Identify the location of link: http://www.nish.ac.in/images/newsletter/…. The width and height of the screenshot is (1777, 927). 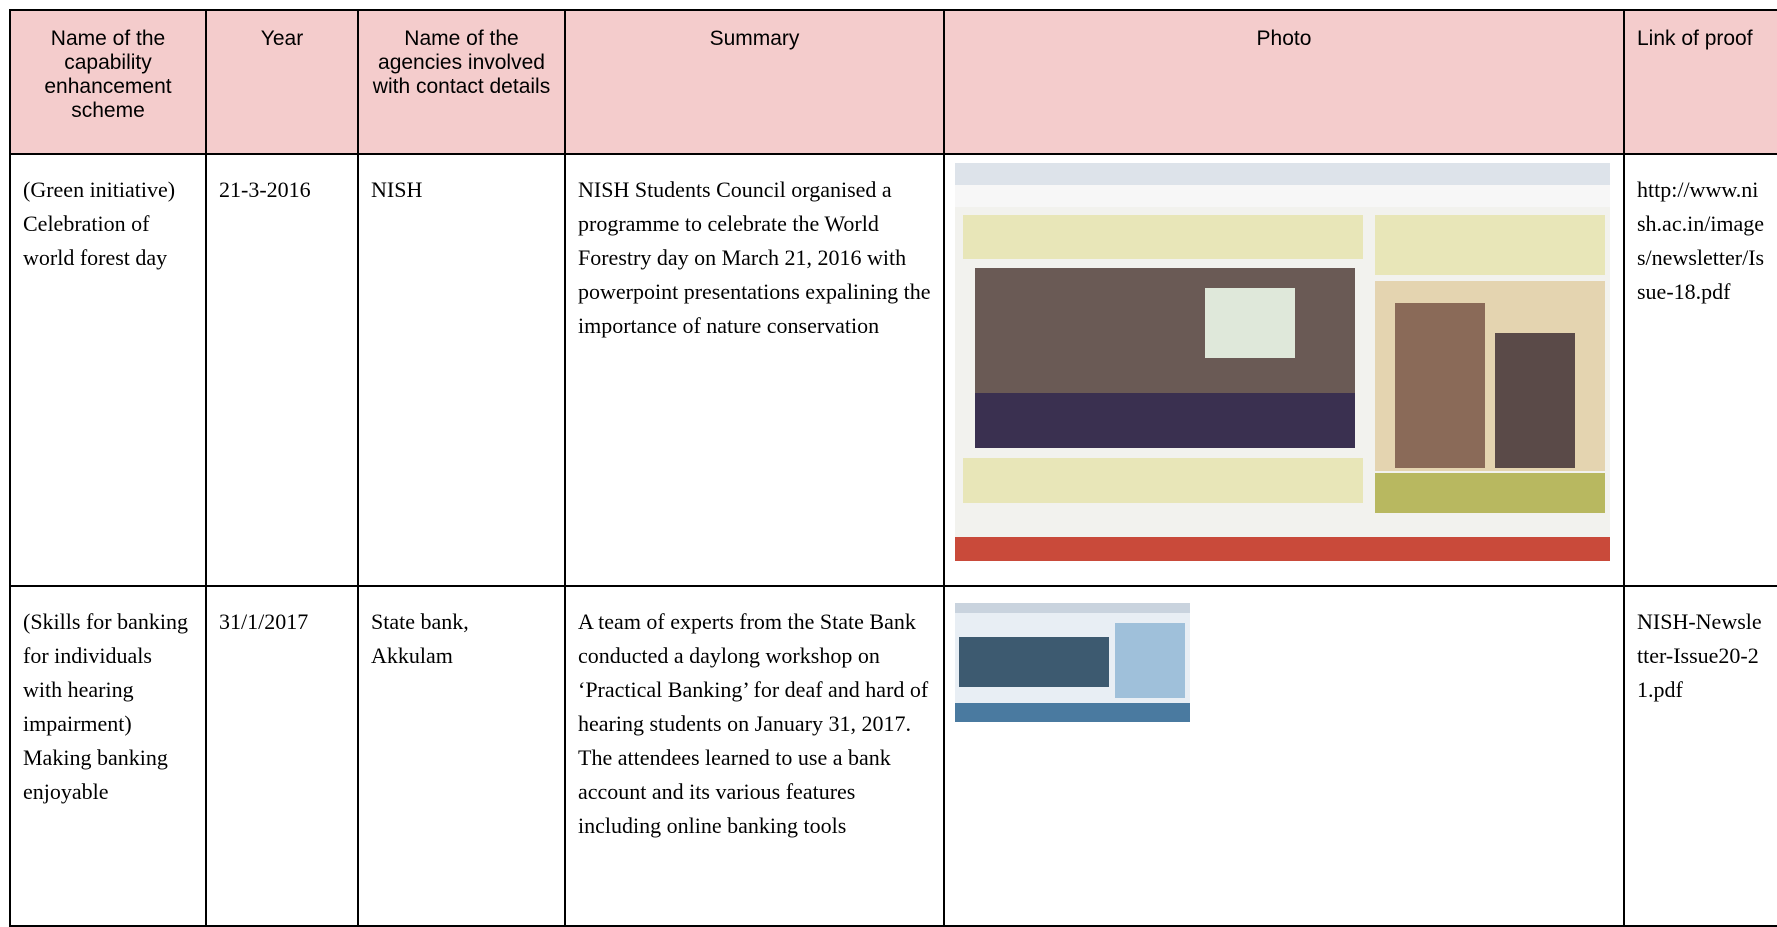
(1700, 370).